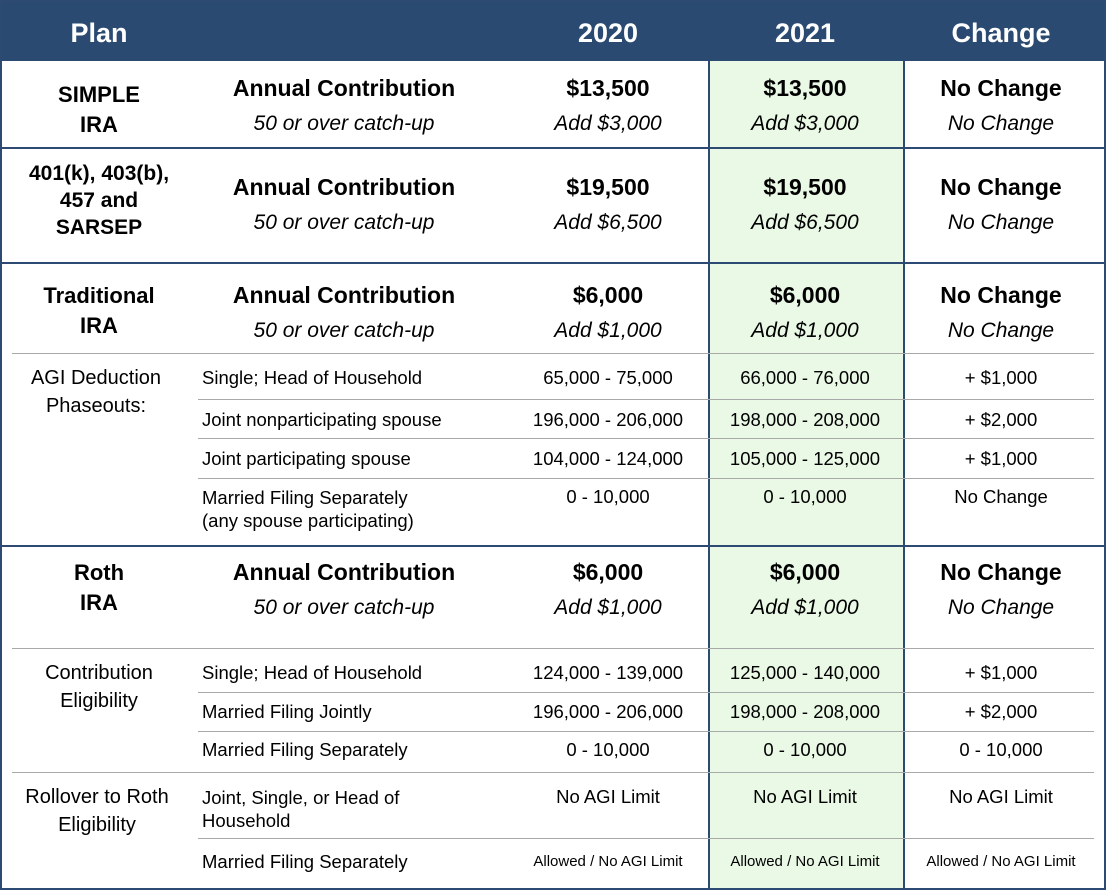  What do you see at coordinates (1001, 749) in the screenshot?
I see `row-change: 0 - 10,000` at bounding box center [1001, 749].